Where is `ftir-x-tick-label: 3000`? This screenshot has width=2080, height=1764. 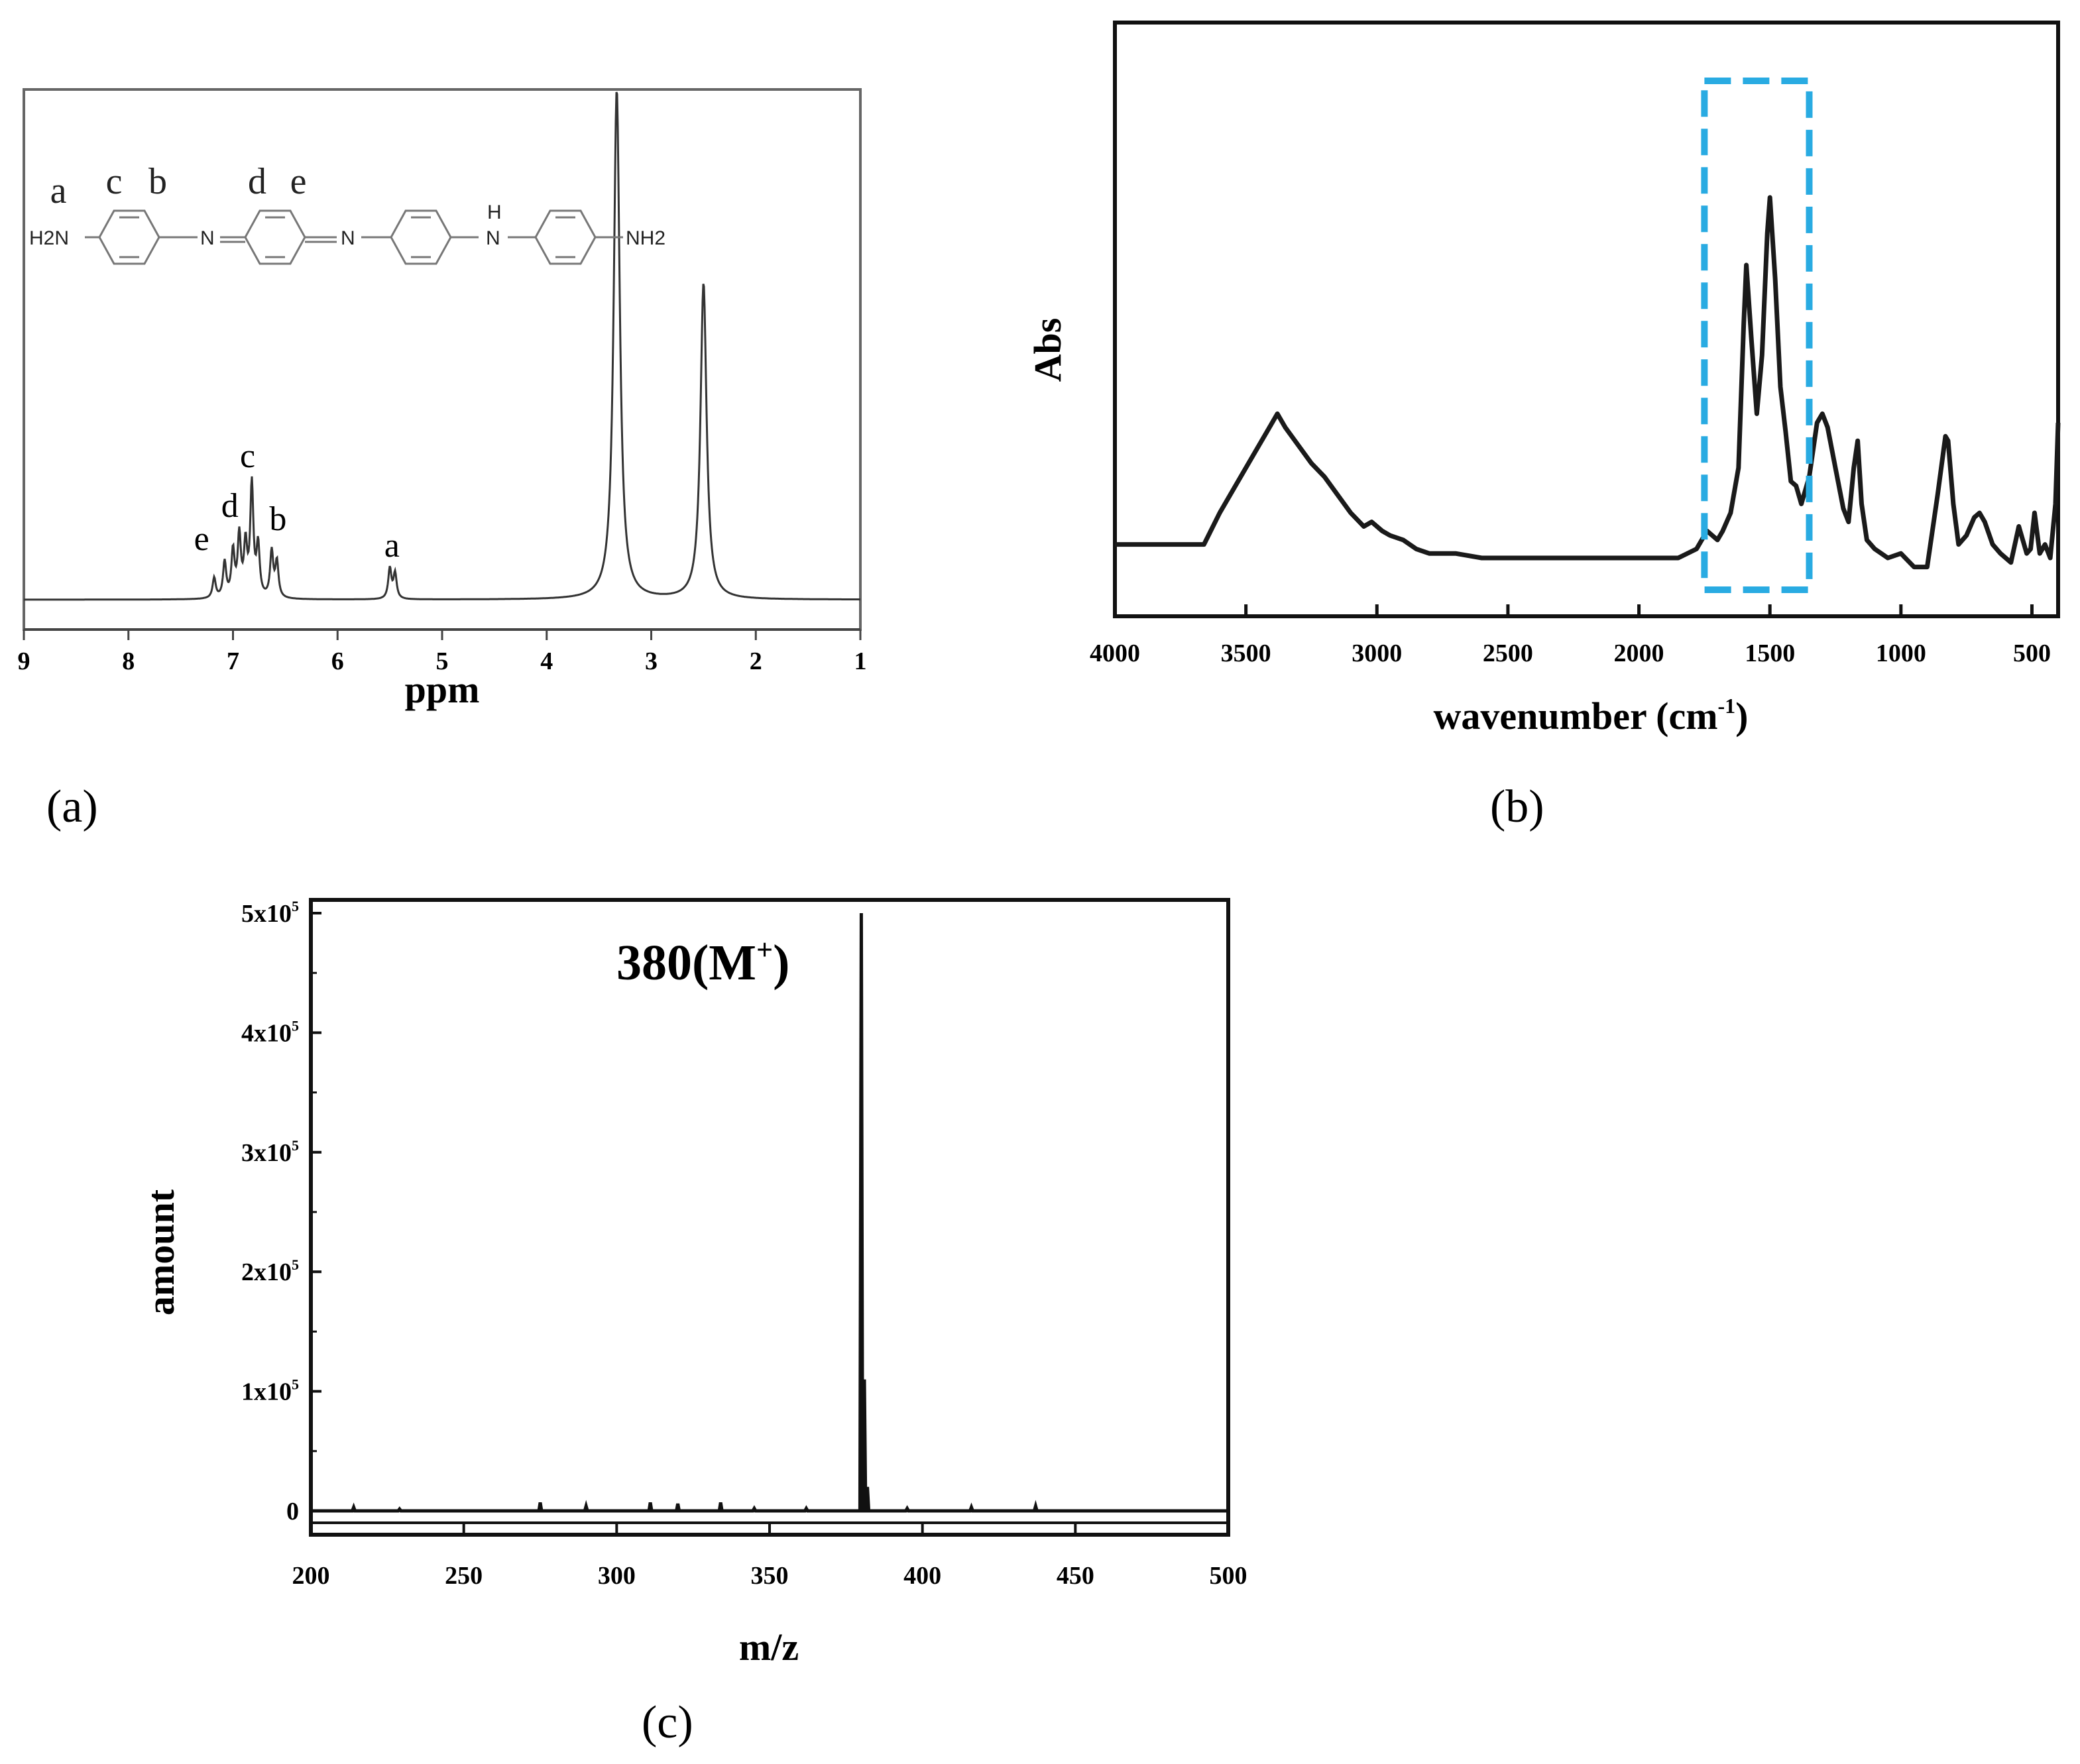 ftir-x-tick-label: 3000 is located at coordinates (1377, 653).